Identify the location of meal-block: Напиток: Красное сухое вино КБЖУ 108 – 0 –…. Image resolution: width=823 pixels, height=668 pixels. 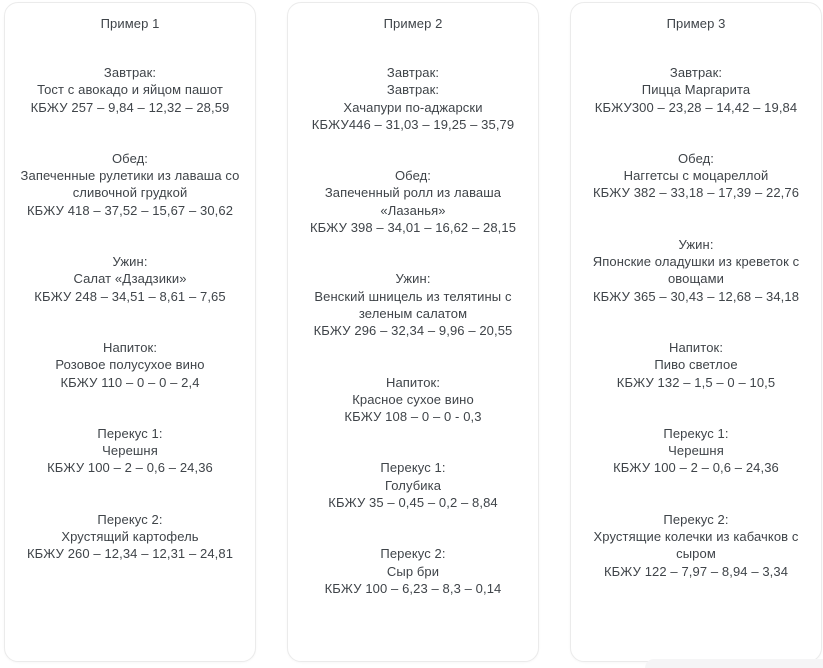
(413, 400).